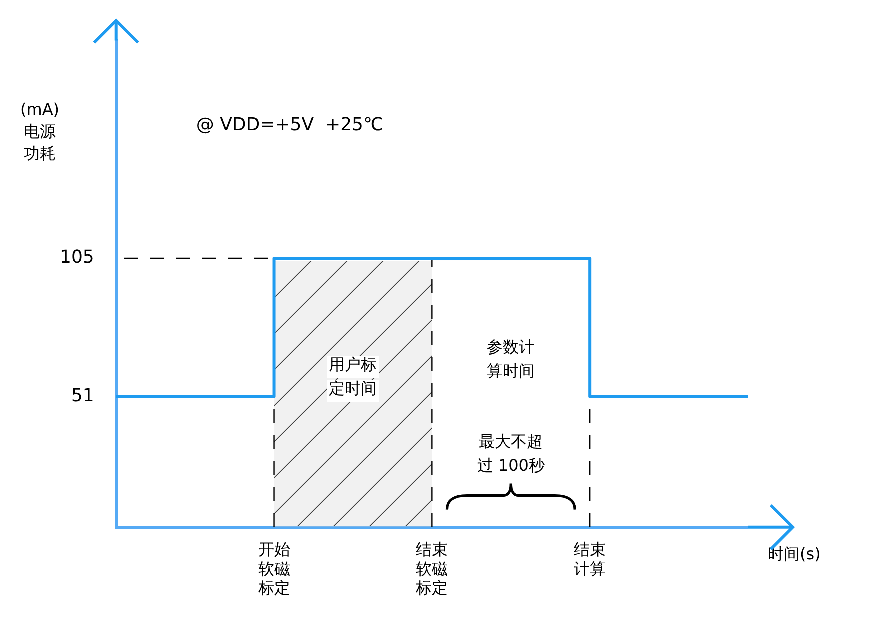 Image resolution: width=869 pixels, height=632 pixels. What do you see at coordinates (353, 376) in the screenshot?
I see `band-label: 用户标定时间` at bounding box center [353, 376].